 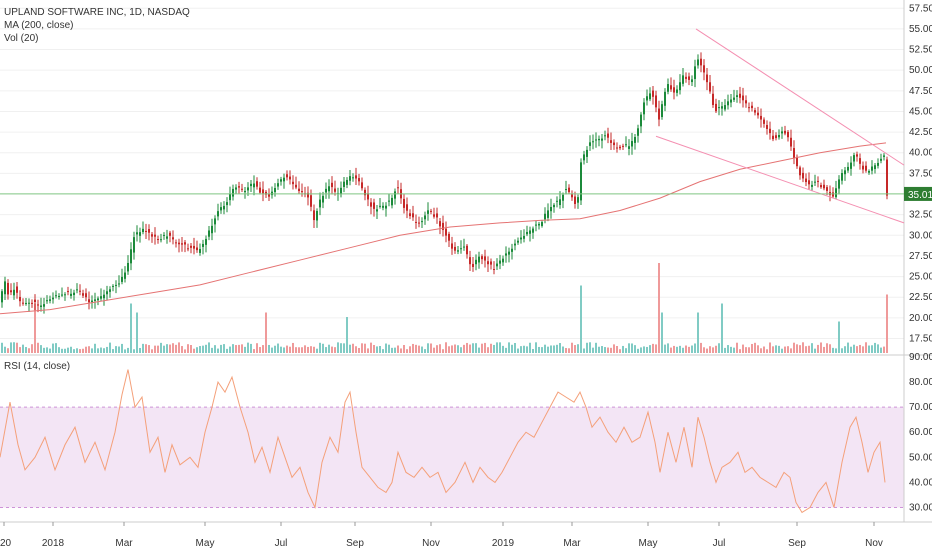 What do you see at coordinates (920, 357) in the screenshot?
I see `rsi-tick-label: 90.00` at bounding box center [920, 357].